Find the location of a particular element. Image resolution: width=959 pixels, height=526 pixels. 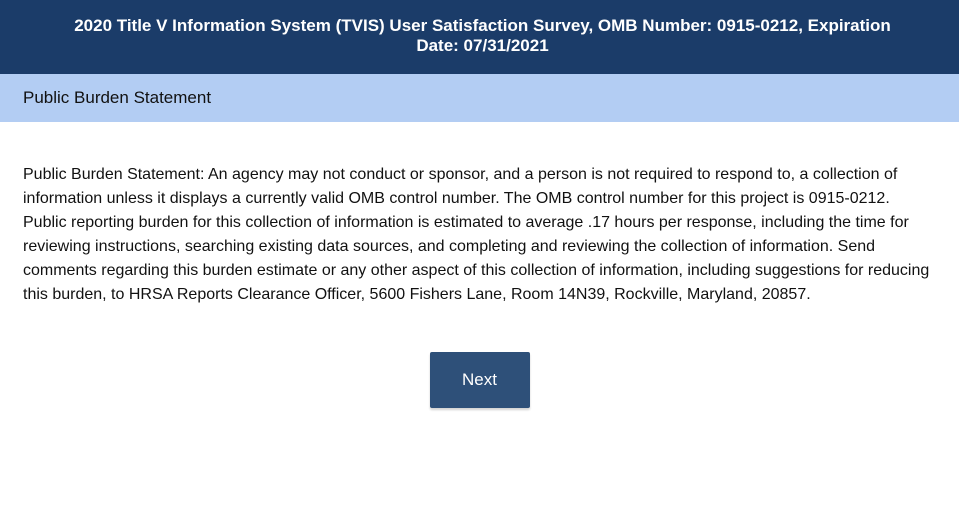

survey-title-line-2: Date: 07/31/2021 is located at coordinates (482, 45).